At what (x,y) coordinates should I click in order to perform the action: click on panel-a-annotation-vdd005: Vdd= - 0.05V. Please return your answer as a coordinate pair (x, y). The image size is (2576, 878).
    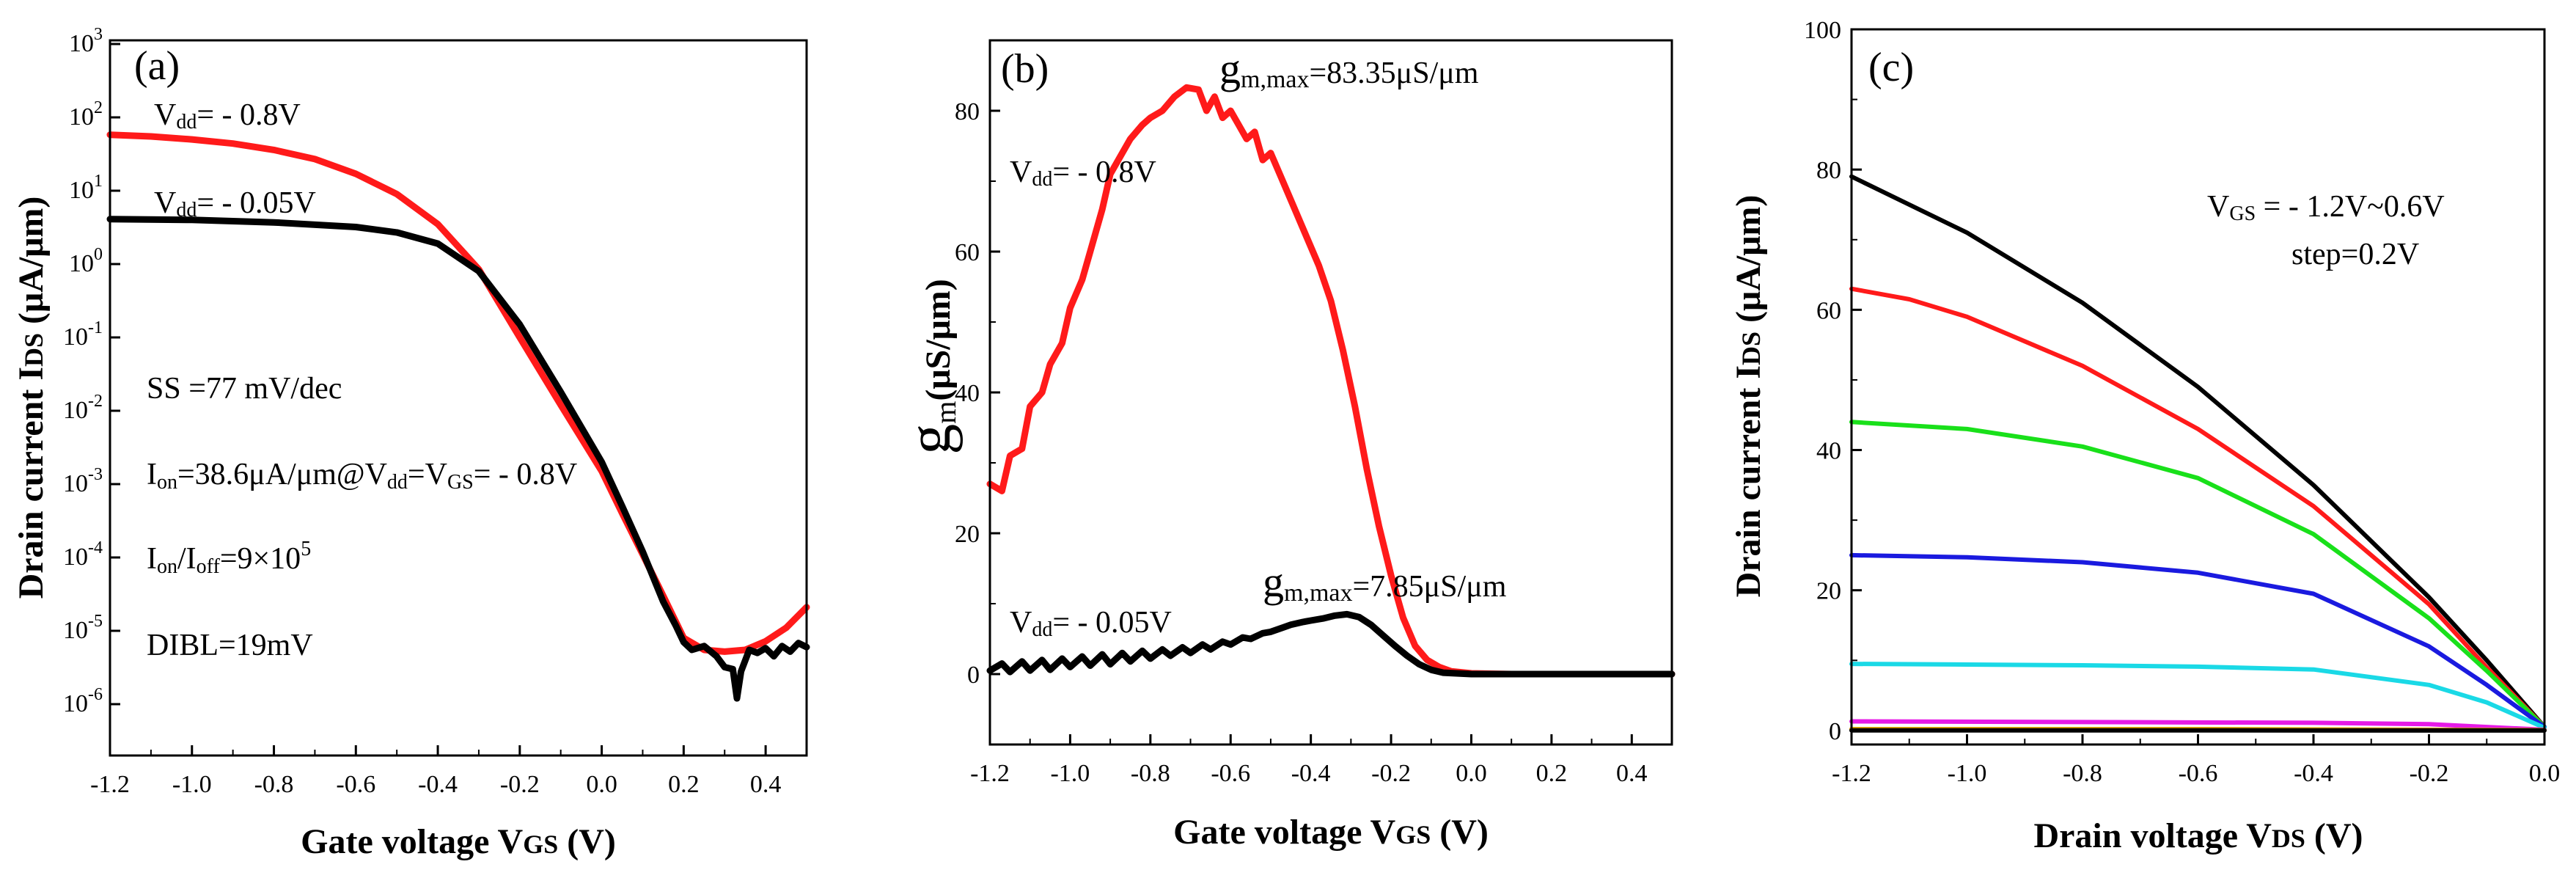
    Looking at the image, I should click on (235, 204).